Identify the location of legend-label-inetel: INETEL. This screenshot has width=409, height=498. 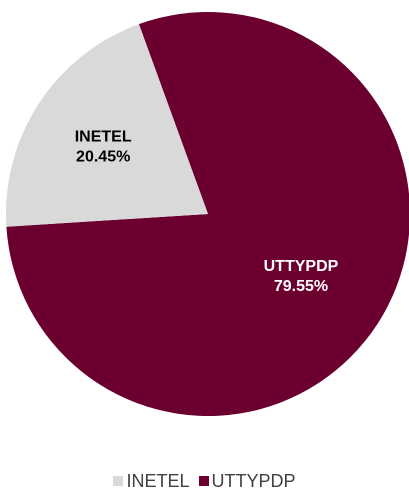
(158, 480).